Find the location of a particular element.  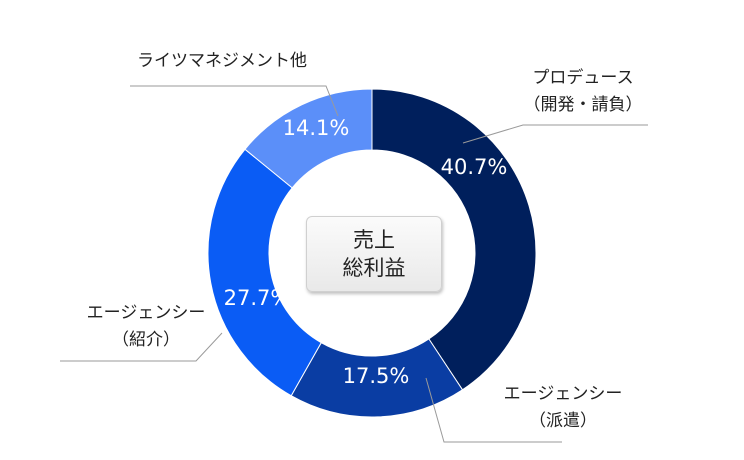

slice-label-agency-shokai-line-2: （紹介） is located at coordinates (146, 340).